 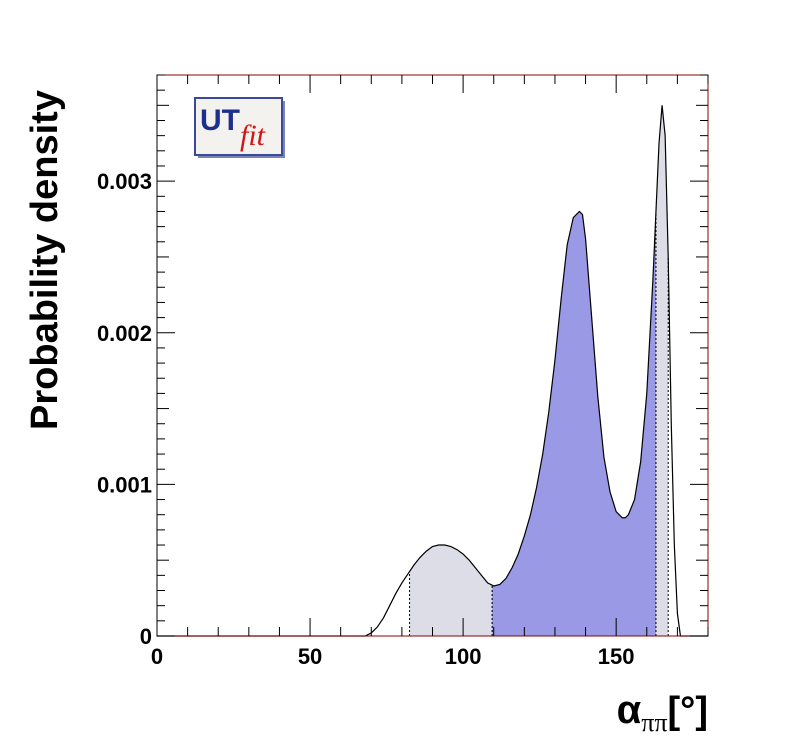 I want to click on x-tick-label: 50, so click(x=310, y=656).